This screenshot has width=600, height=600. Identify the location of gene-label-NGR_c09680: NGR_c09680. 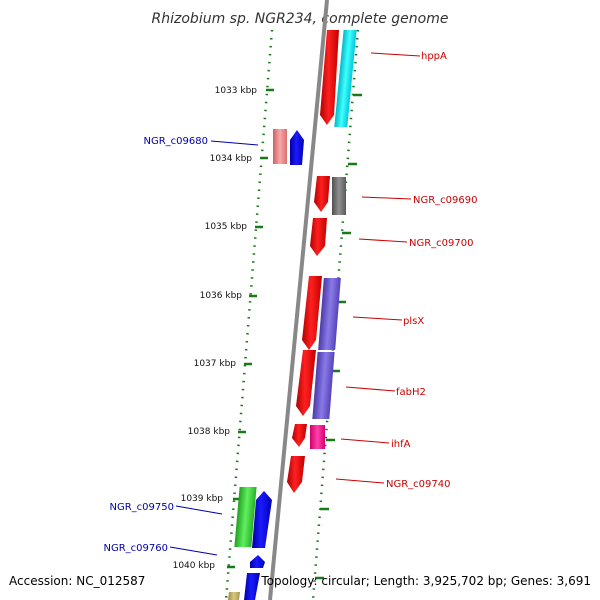
(176, 141).